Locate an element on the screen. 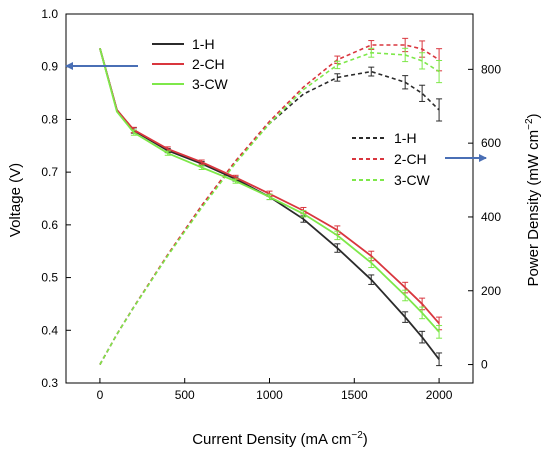 The height and width of the screenshot is (454, 550). x-tick-label: 1000 is located at coordinates (269, 395).